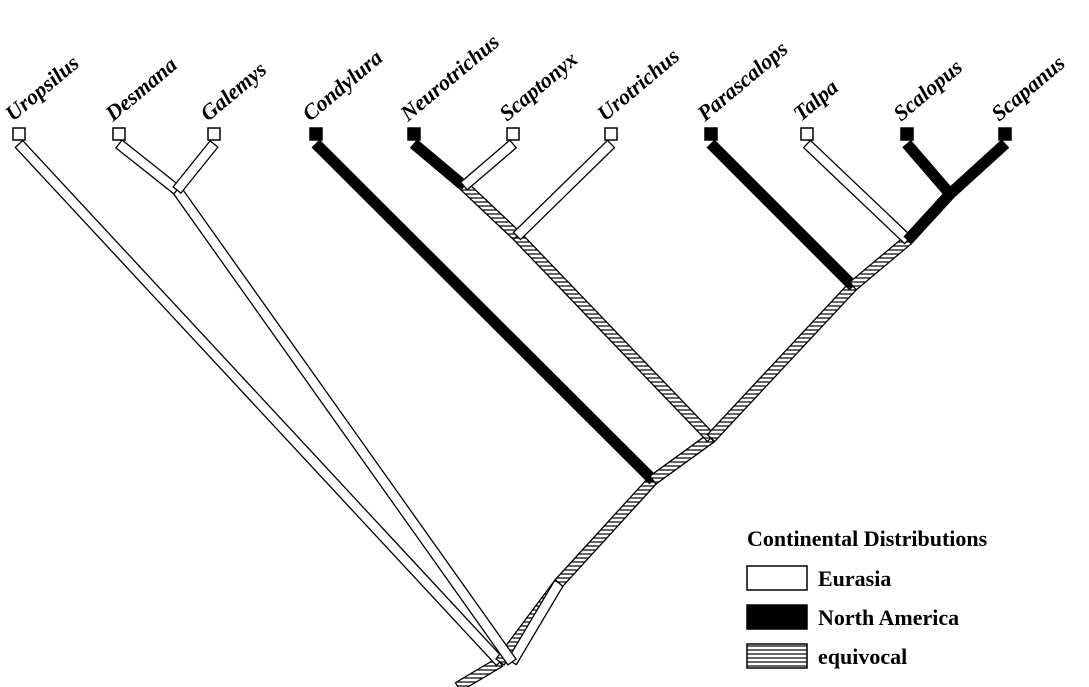 Image resolution: width=1089 pixels, height=687 pixels. I want to click on tip-marker-desmana, so click(119, 134).